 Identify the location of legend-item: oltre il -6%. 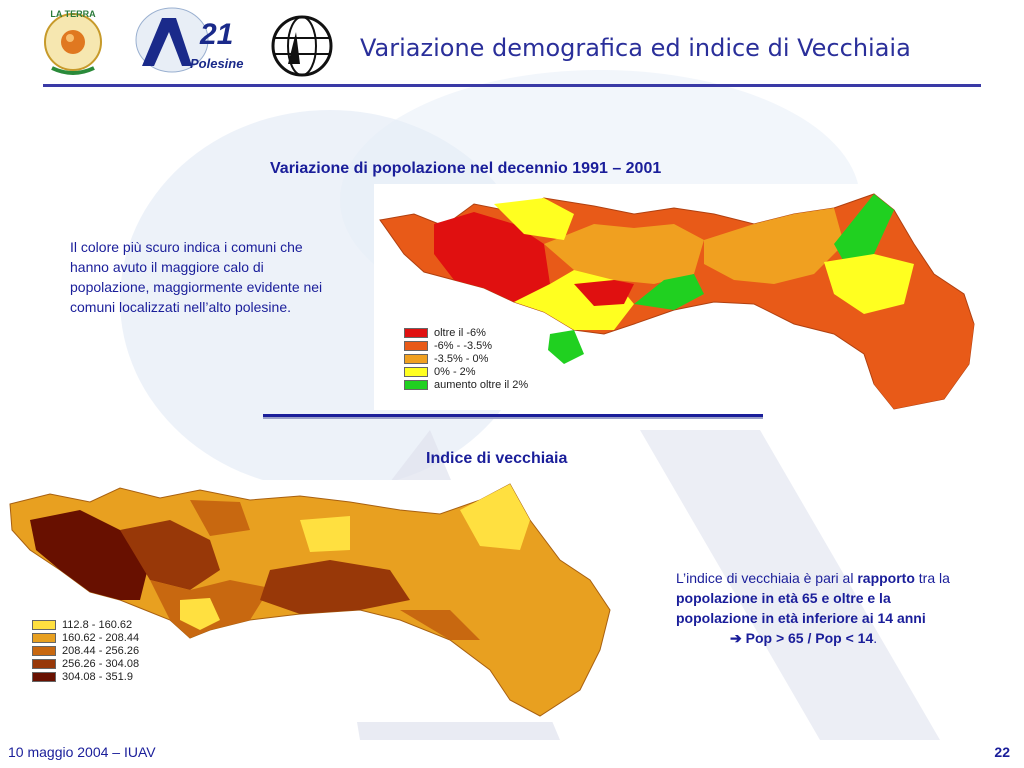
(466, 332).